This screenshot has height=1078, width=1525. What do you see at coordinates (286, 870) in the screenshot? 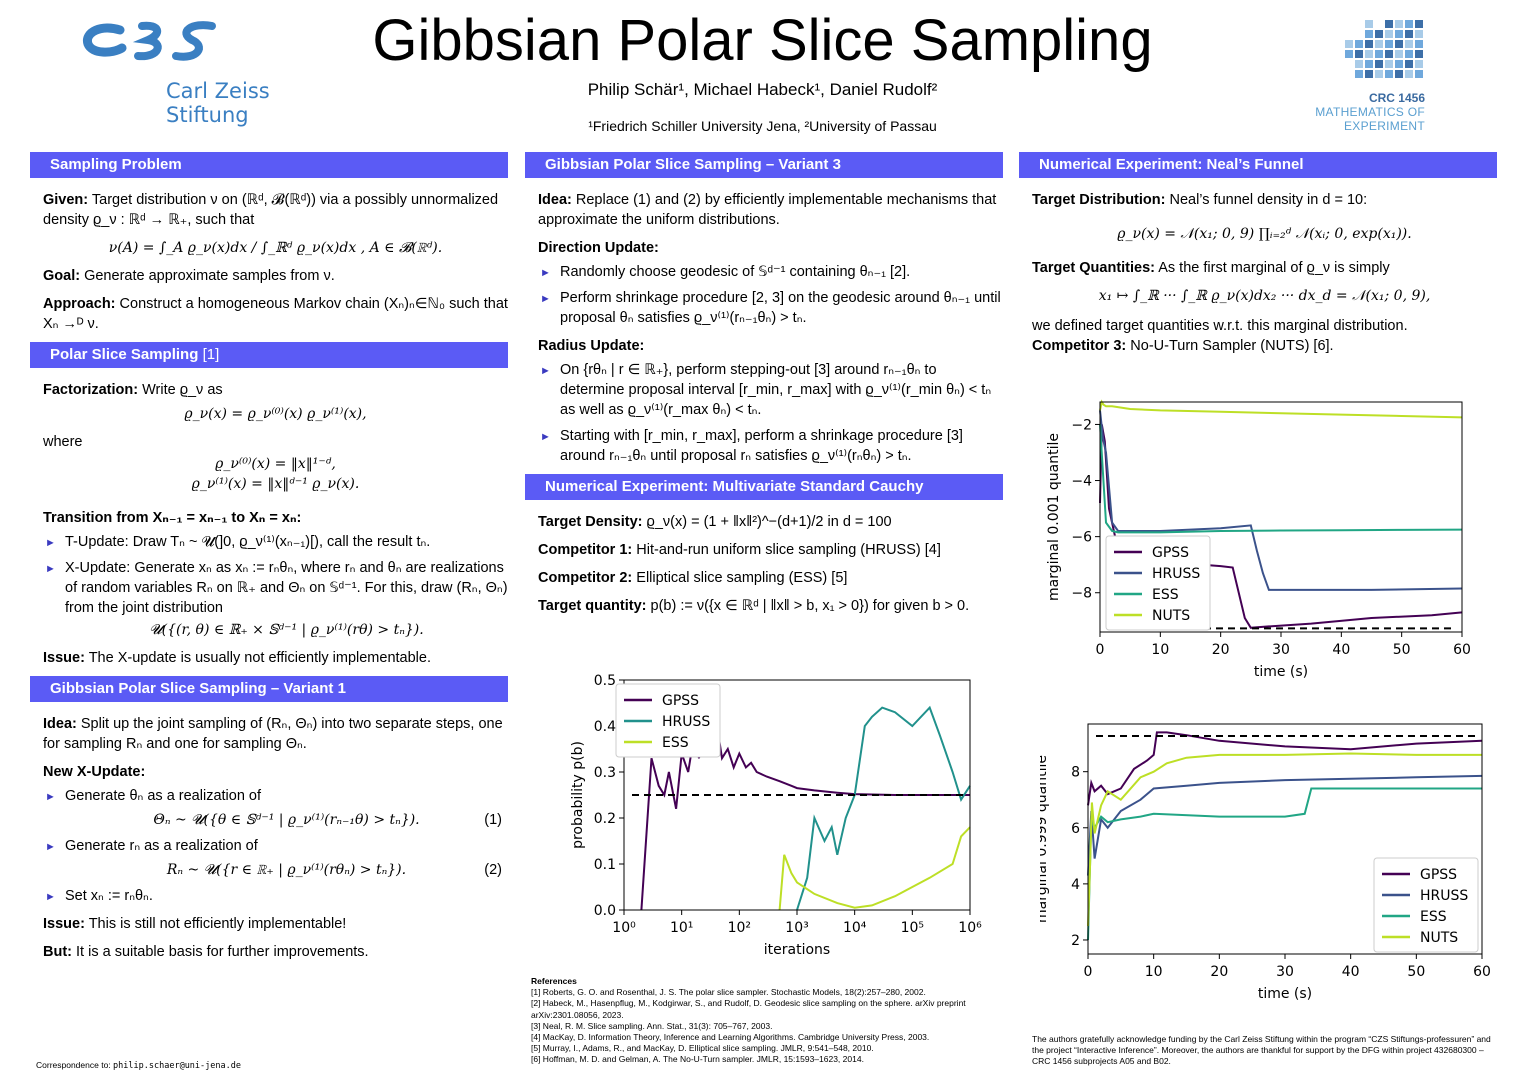
I see `v1-equation-2: Rₙ ~ 𝓤({r ∈ ℝ₊ | ϱ_ν⁽¹⁾(rθₙ) > tₙ}). (2)` at bounding box center [286, 870].